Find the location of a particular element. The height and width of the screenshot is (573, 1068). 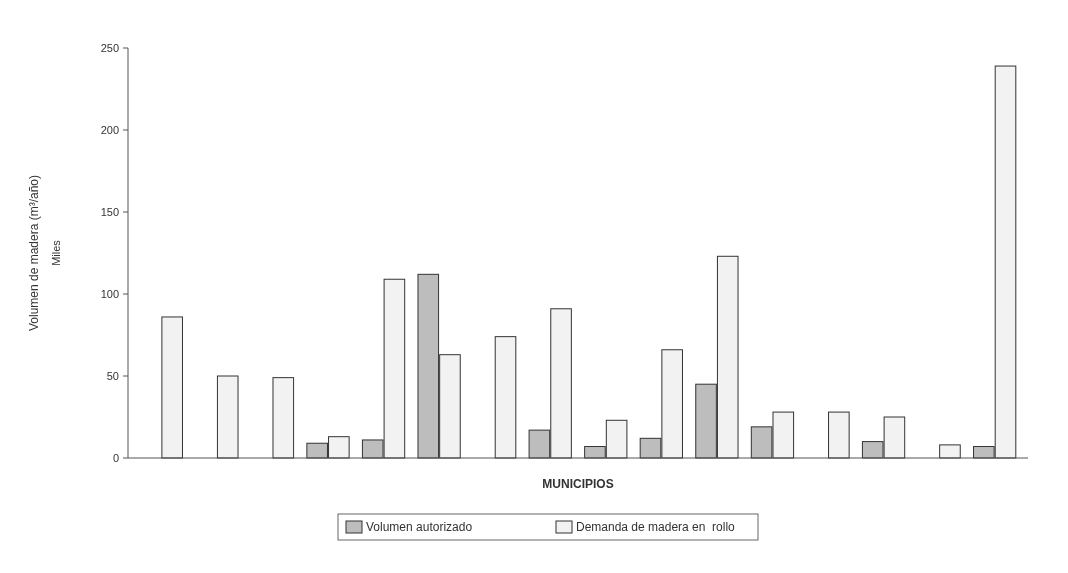

legend-label: Volumen autorizado is located at coordinates (419, 527).